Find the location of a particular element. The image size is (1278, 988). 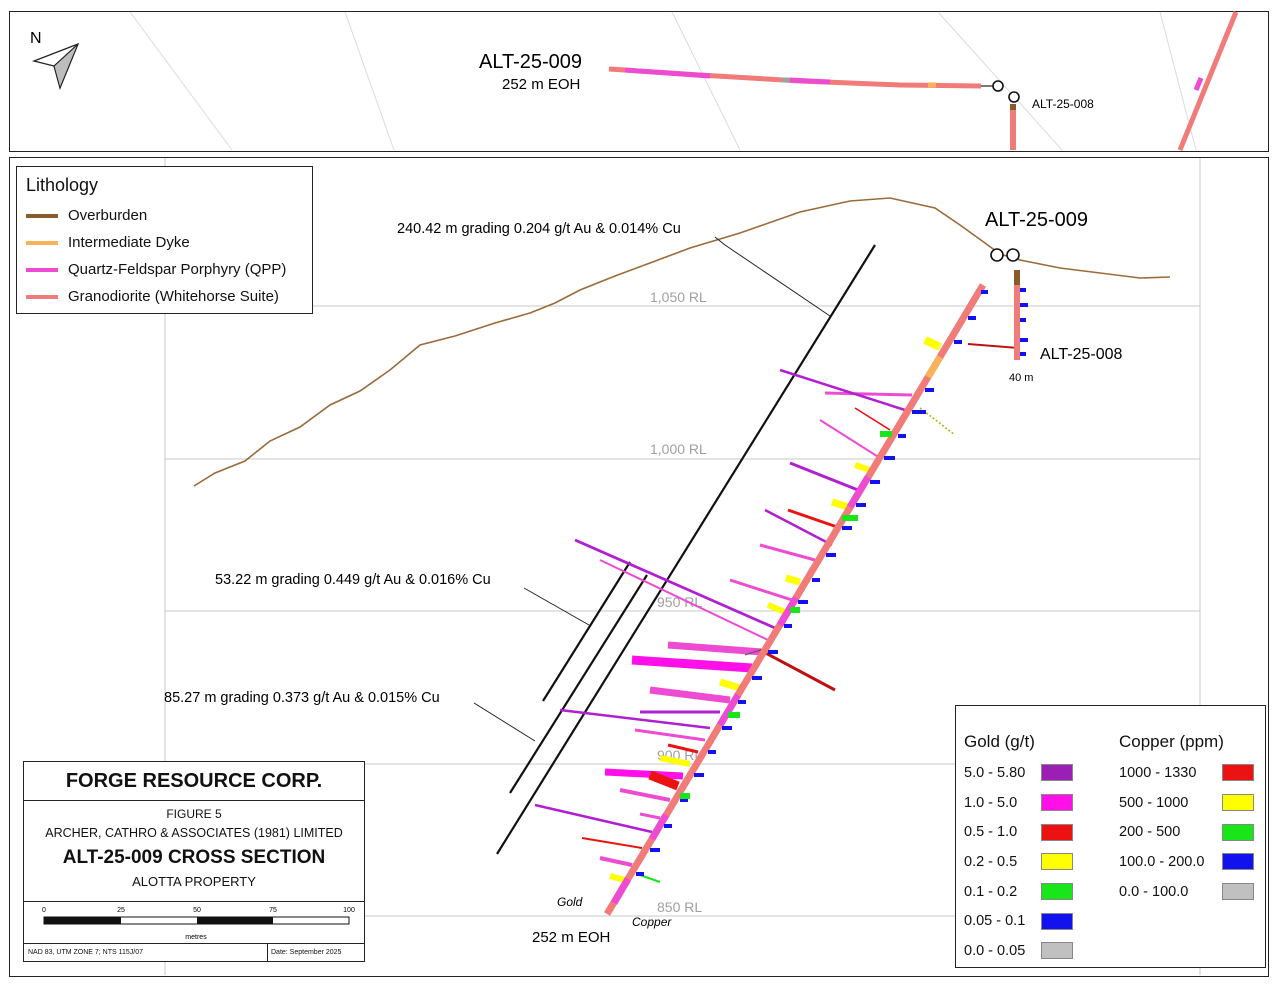

dyke-swatch is located at coordinates (42, 242).